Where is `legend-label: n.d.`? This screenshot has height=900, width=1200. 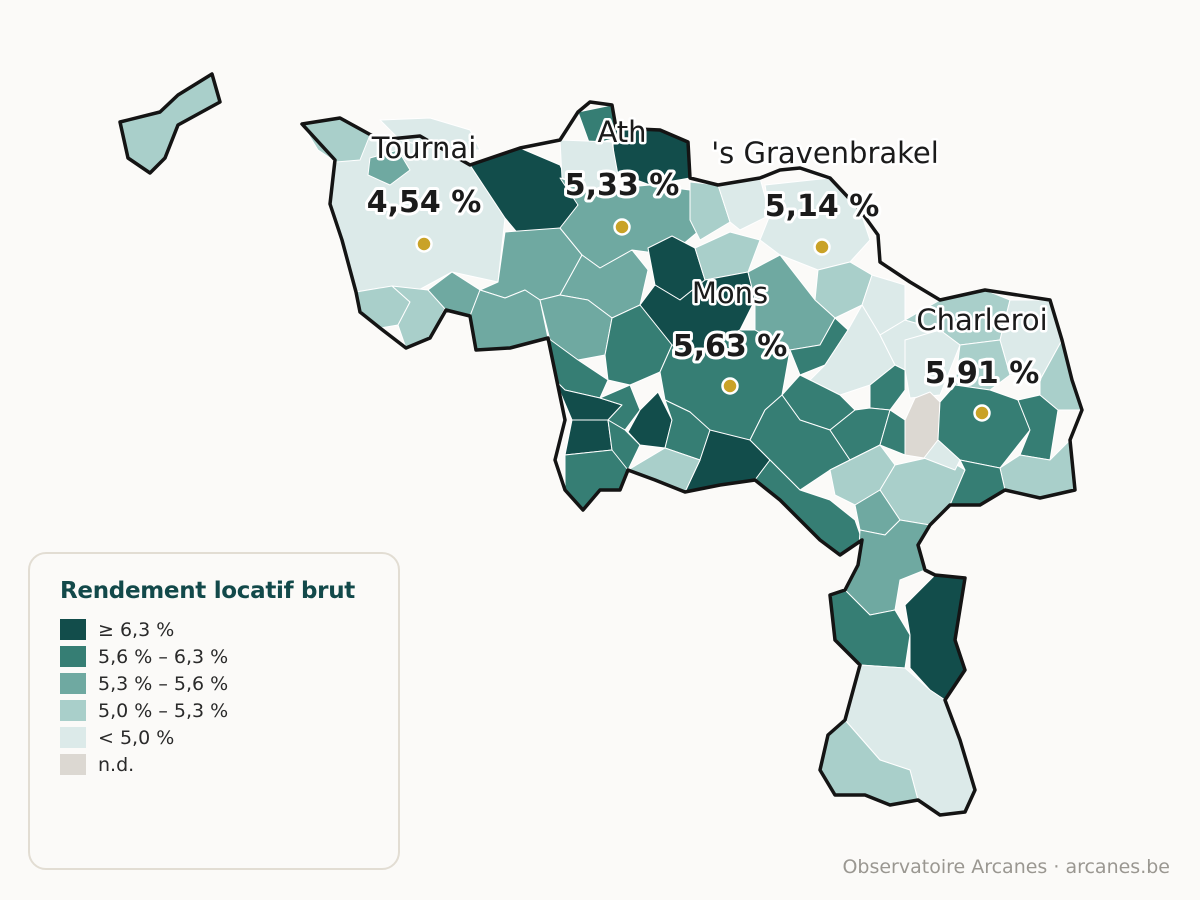 legend-label: n.d. is located at coordinates (116, 764).